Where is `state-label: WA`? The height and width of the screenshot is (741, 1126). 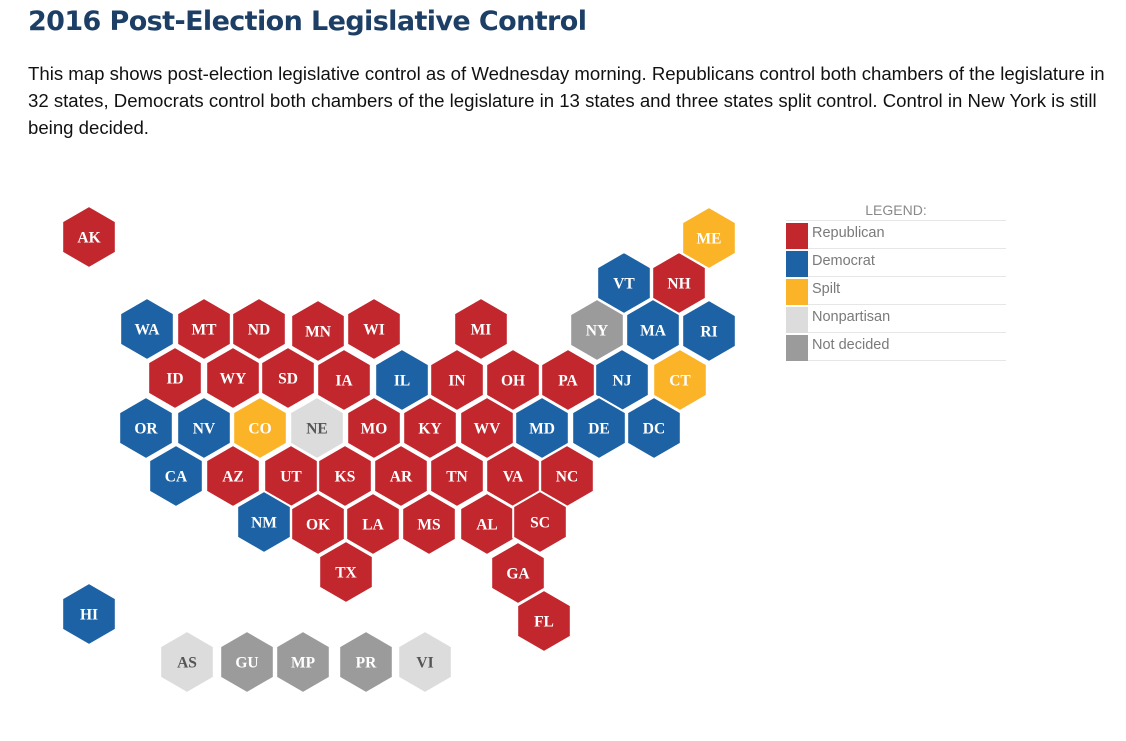 state-label: WA is located at coordinates (148, 330).